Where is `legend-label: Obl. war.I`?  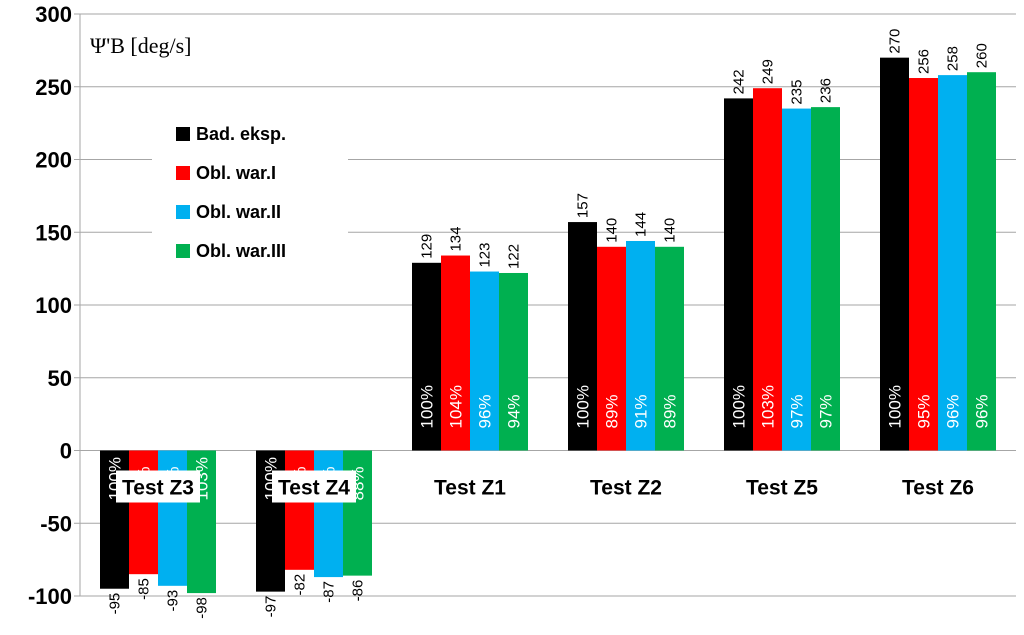
legend-label: Obl. war.I is located at coordinates (236, 173).